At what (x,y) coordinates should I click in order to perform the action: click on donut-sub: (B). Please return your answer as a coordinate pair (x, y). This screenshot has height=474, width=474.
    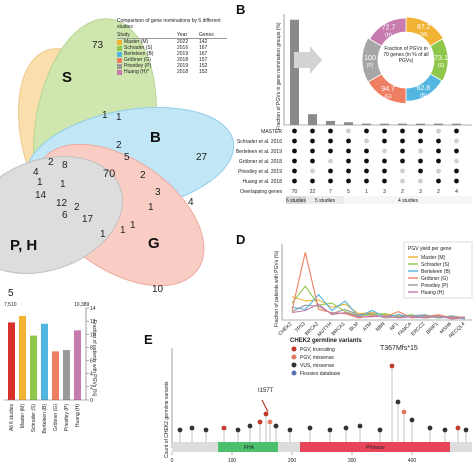
    Looking at the image, I should click on (423, 96).